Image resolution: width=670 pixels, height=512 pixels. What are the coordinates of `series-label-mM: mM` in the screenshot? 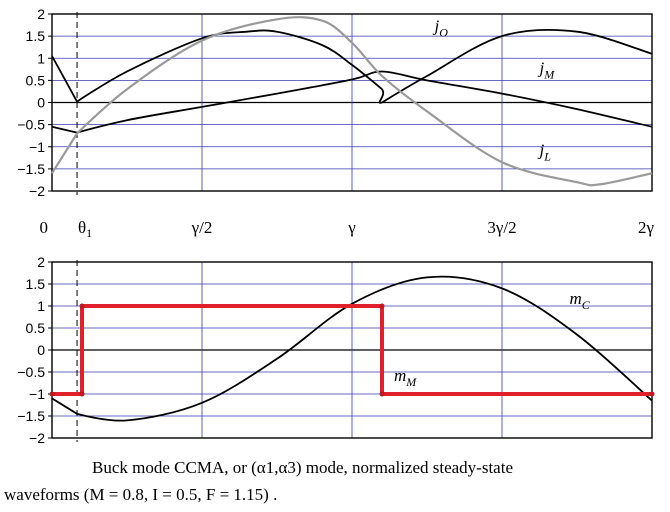 It's located at (405, 377).